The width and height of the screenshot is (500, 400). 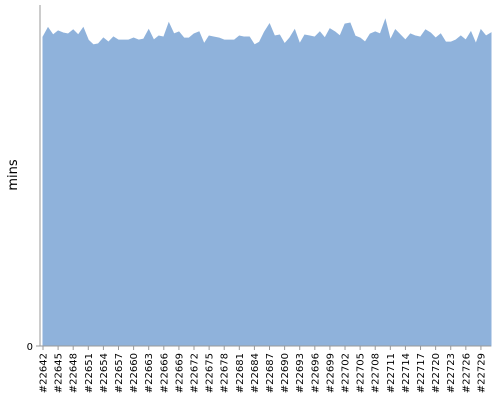 What do you see at coordinates (240, 373) in the screenshot?
I see `x-tick-label: #22681` at bounding box center [240, 373].